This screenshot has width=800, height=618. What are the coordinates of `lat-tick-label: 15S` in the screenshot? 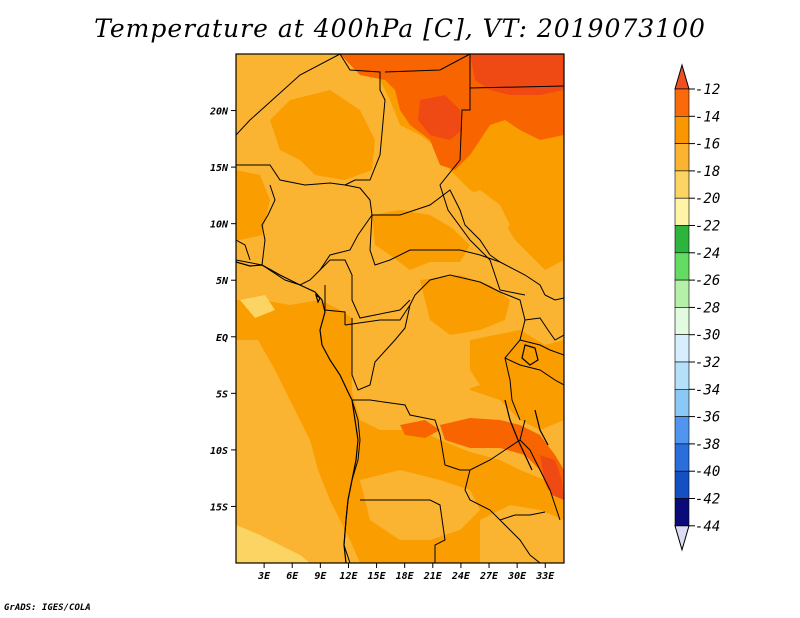 It's located at (219, 507).